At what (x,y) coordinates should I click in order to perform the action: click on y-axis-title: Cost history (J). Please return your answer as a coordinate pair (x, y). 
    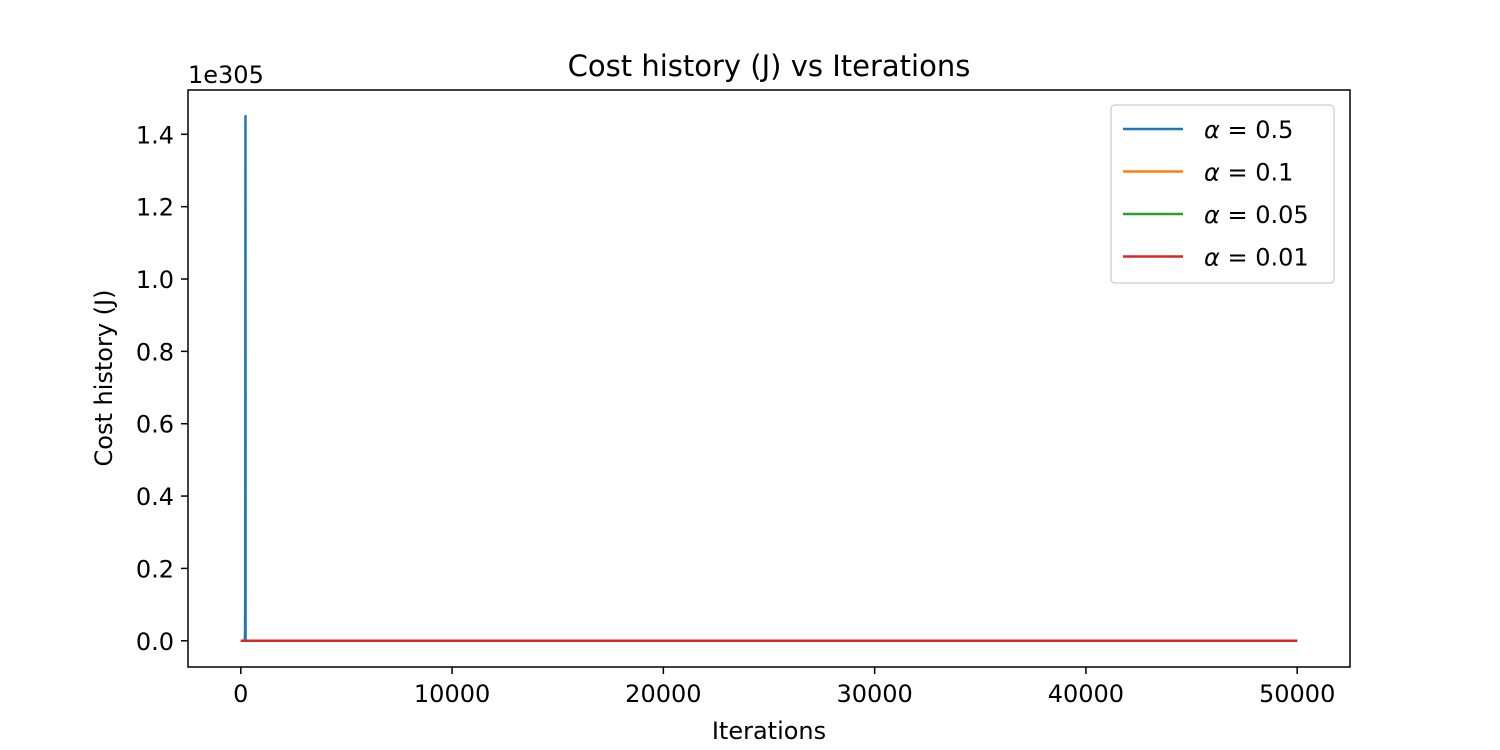
    Looking at the image, I should click on (104, 378).